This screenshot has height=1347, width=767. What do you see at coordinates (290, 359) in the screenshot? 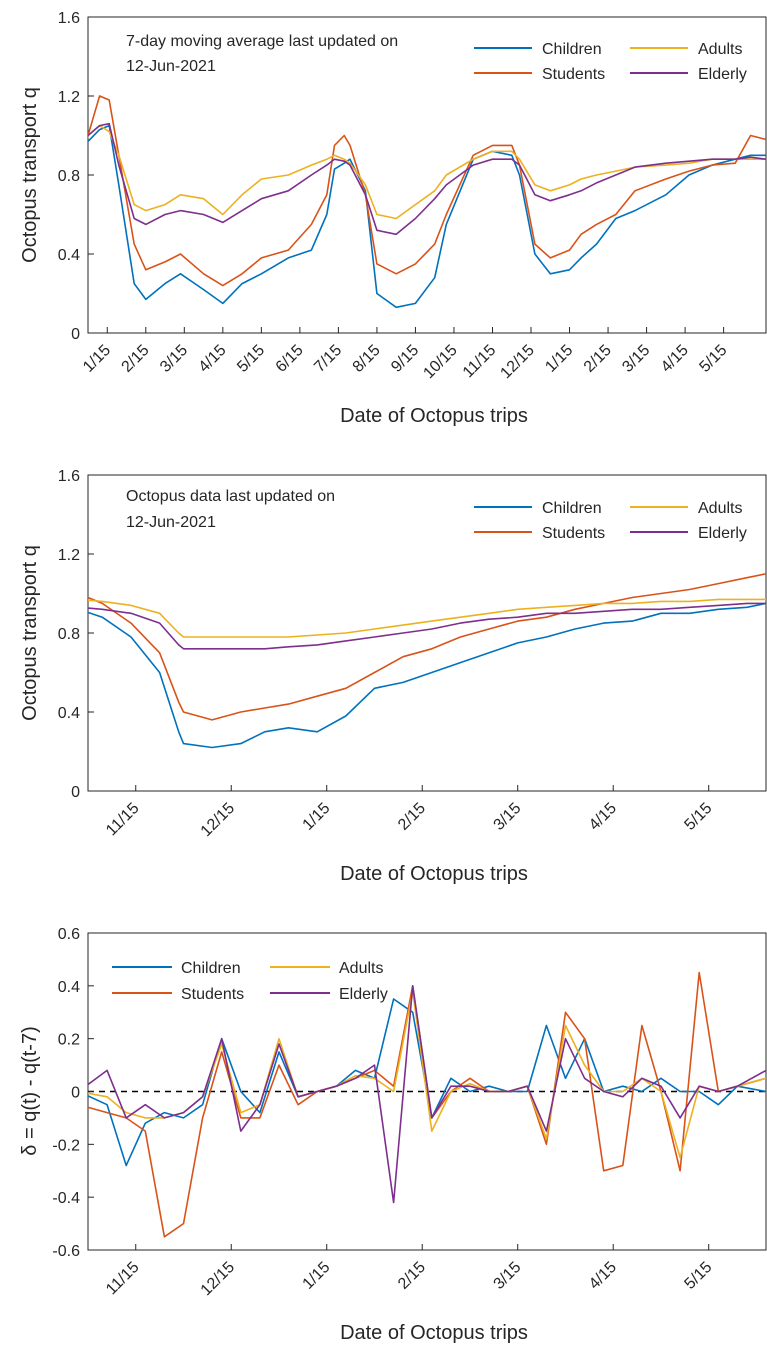
I see `x-tick-label: 6/15` at bounding box center [290, 359].